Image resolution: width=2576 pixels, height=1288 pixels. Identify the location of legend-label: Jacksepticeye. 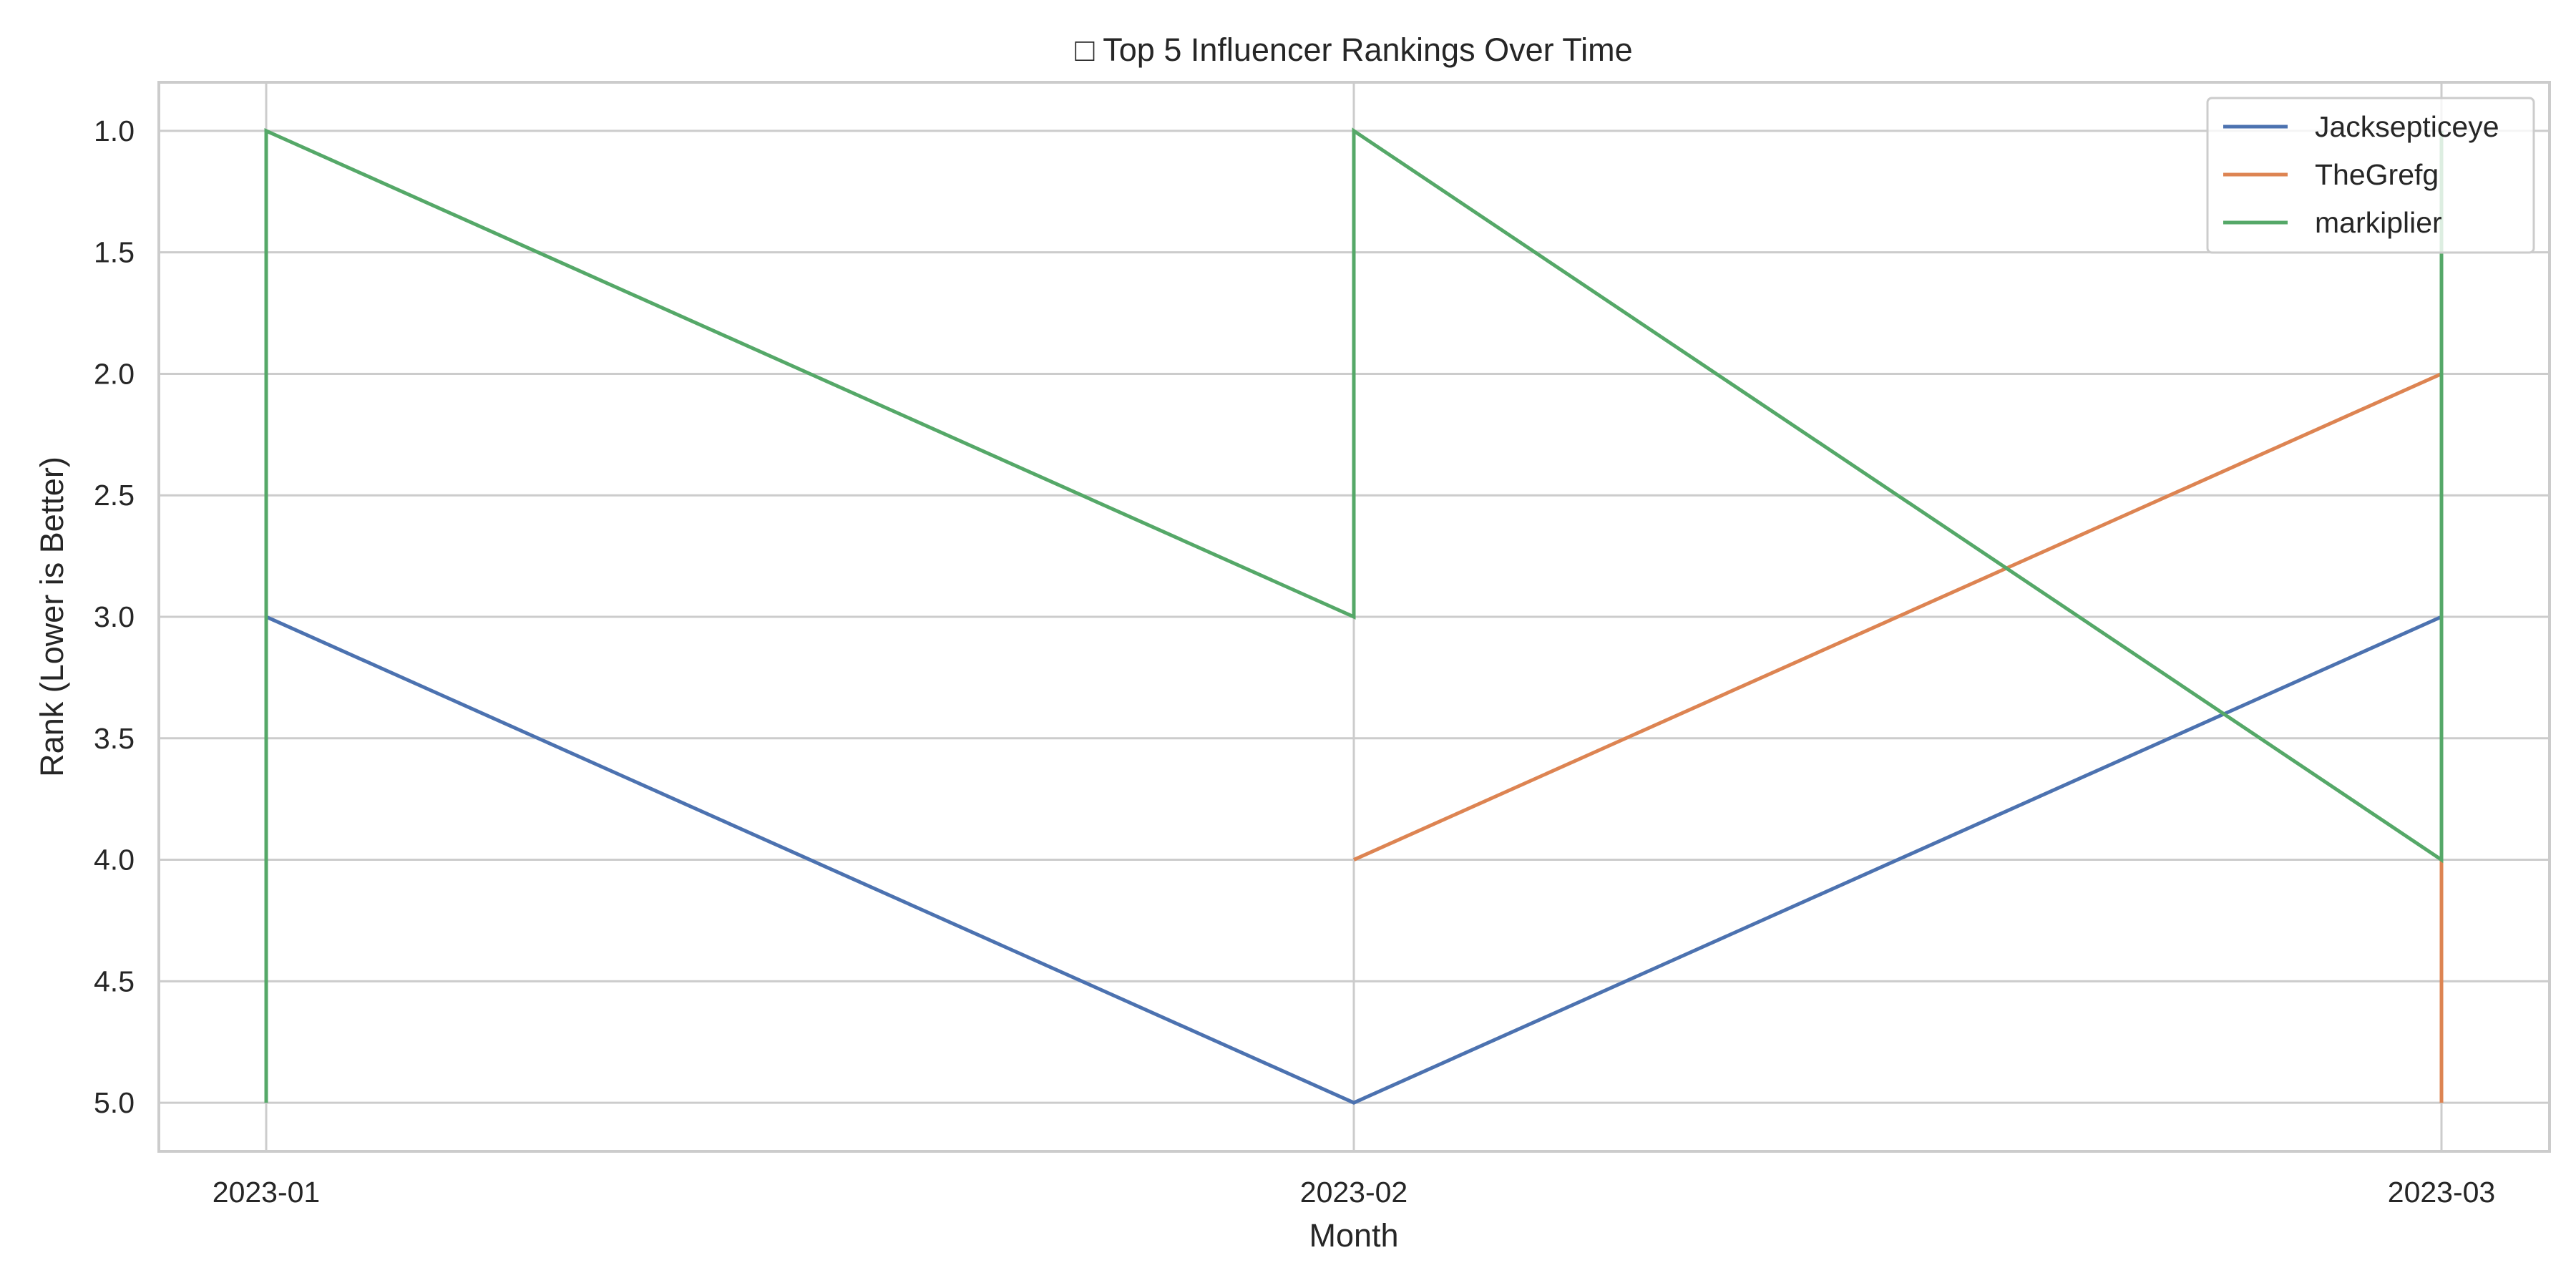
(2407, 126).